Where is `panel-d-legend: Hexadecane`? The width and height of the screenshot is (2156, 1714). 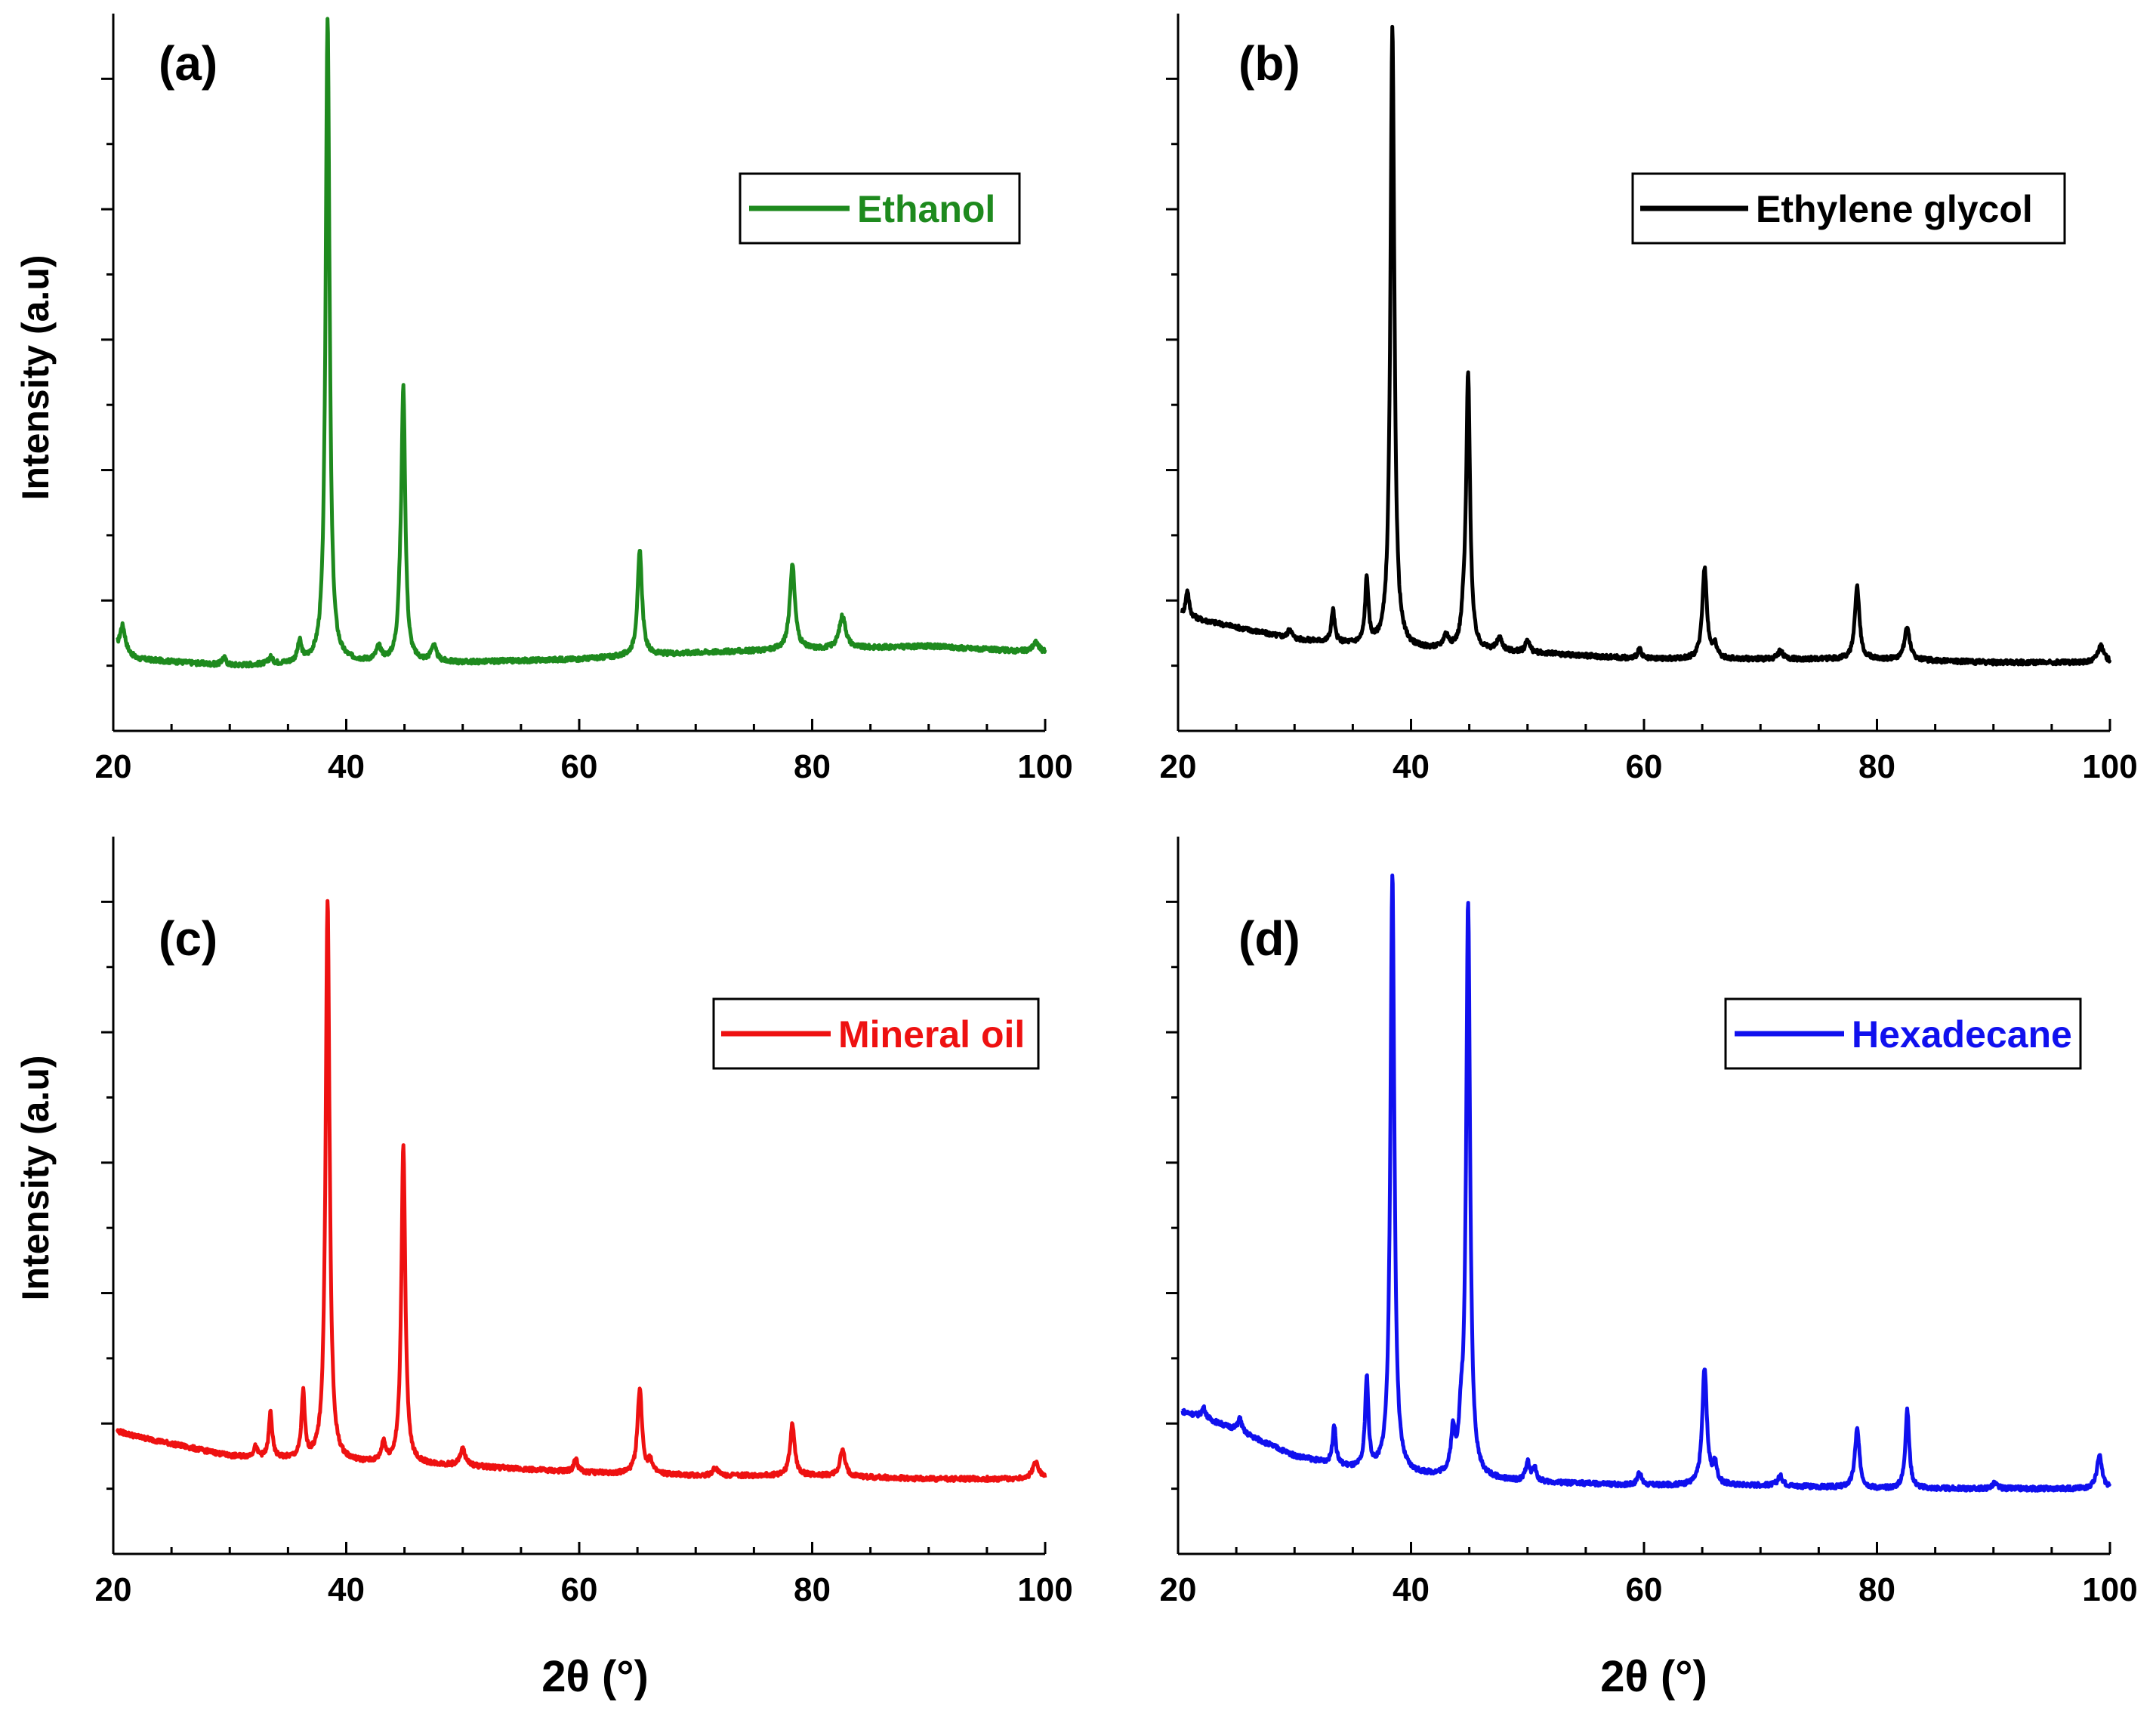
panel-d-legend: Hexadecane is located at coordinates (1903, 1033).